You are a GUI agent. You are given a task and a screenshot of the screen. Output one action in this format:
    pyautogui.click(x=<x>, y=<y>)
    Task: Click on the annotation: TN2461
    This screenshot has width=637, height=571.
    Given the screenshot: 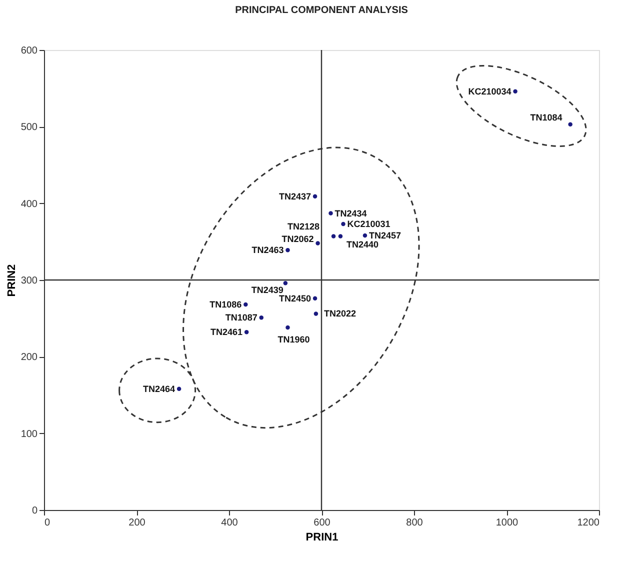 What is the action you would take?
    pyautogui.click(x=226, y=332)
    